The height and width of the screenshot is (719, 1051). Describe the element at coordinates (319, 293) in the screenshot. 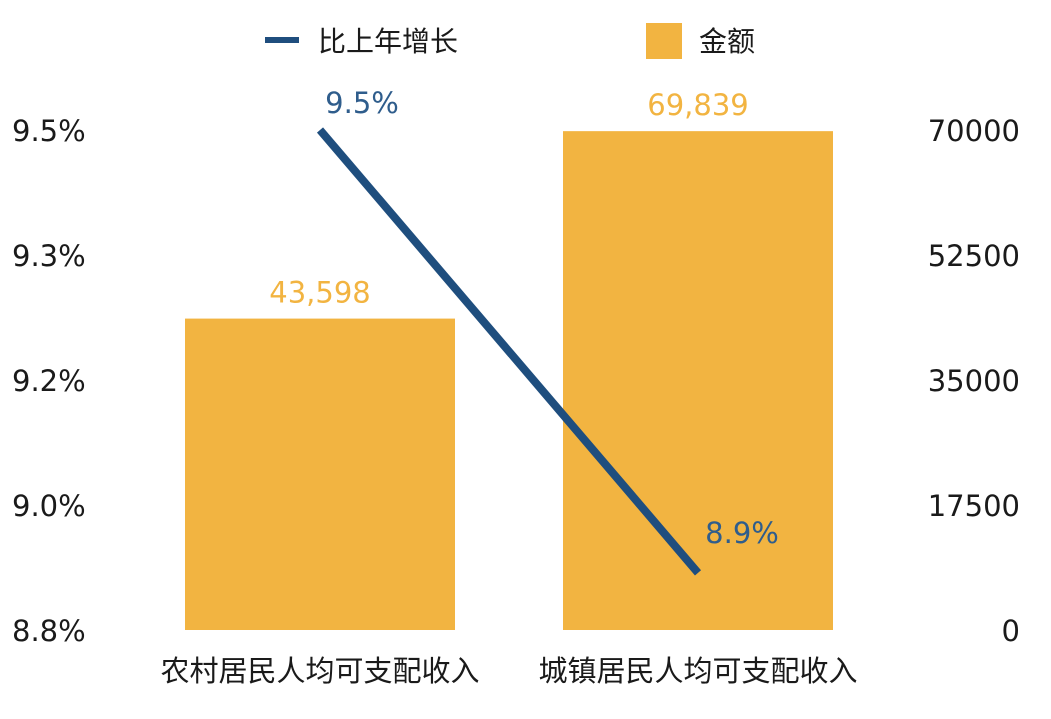

I see `bar-value-label: 43,598` at that location.